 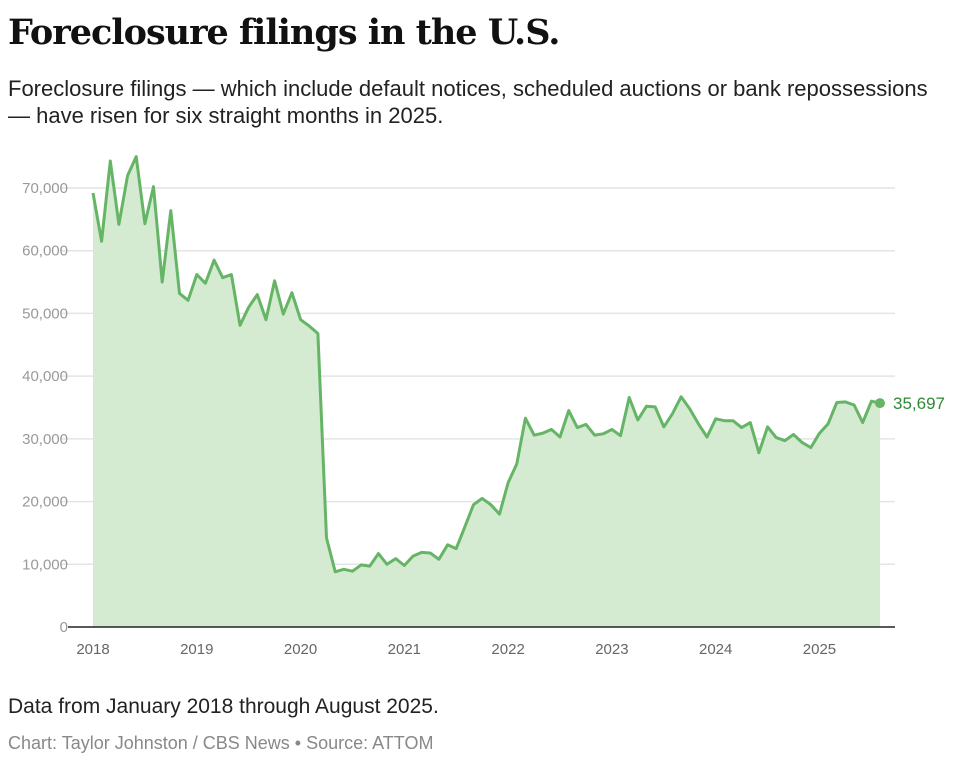 I want to click on x-axis-ticks: 2018 2019 2020 2021 2022 2023 2024 2025, so click(x=456, y=649).